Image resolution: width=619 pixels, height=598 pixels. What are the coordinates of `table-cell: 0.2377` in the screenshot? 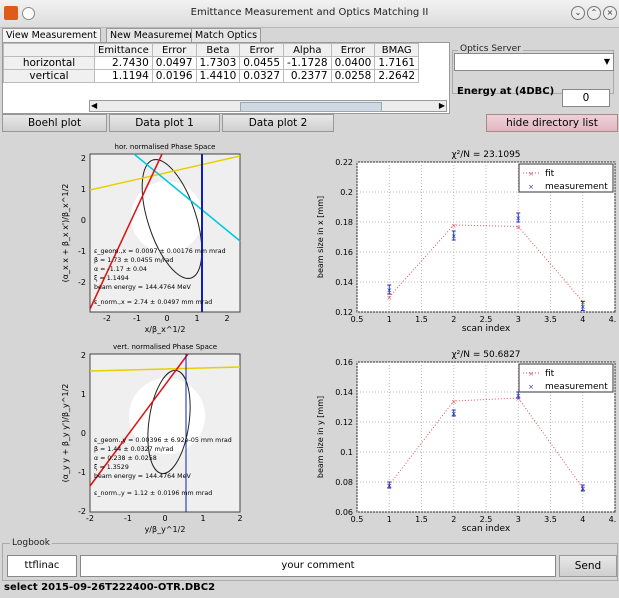 It's located at (307, 76).